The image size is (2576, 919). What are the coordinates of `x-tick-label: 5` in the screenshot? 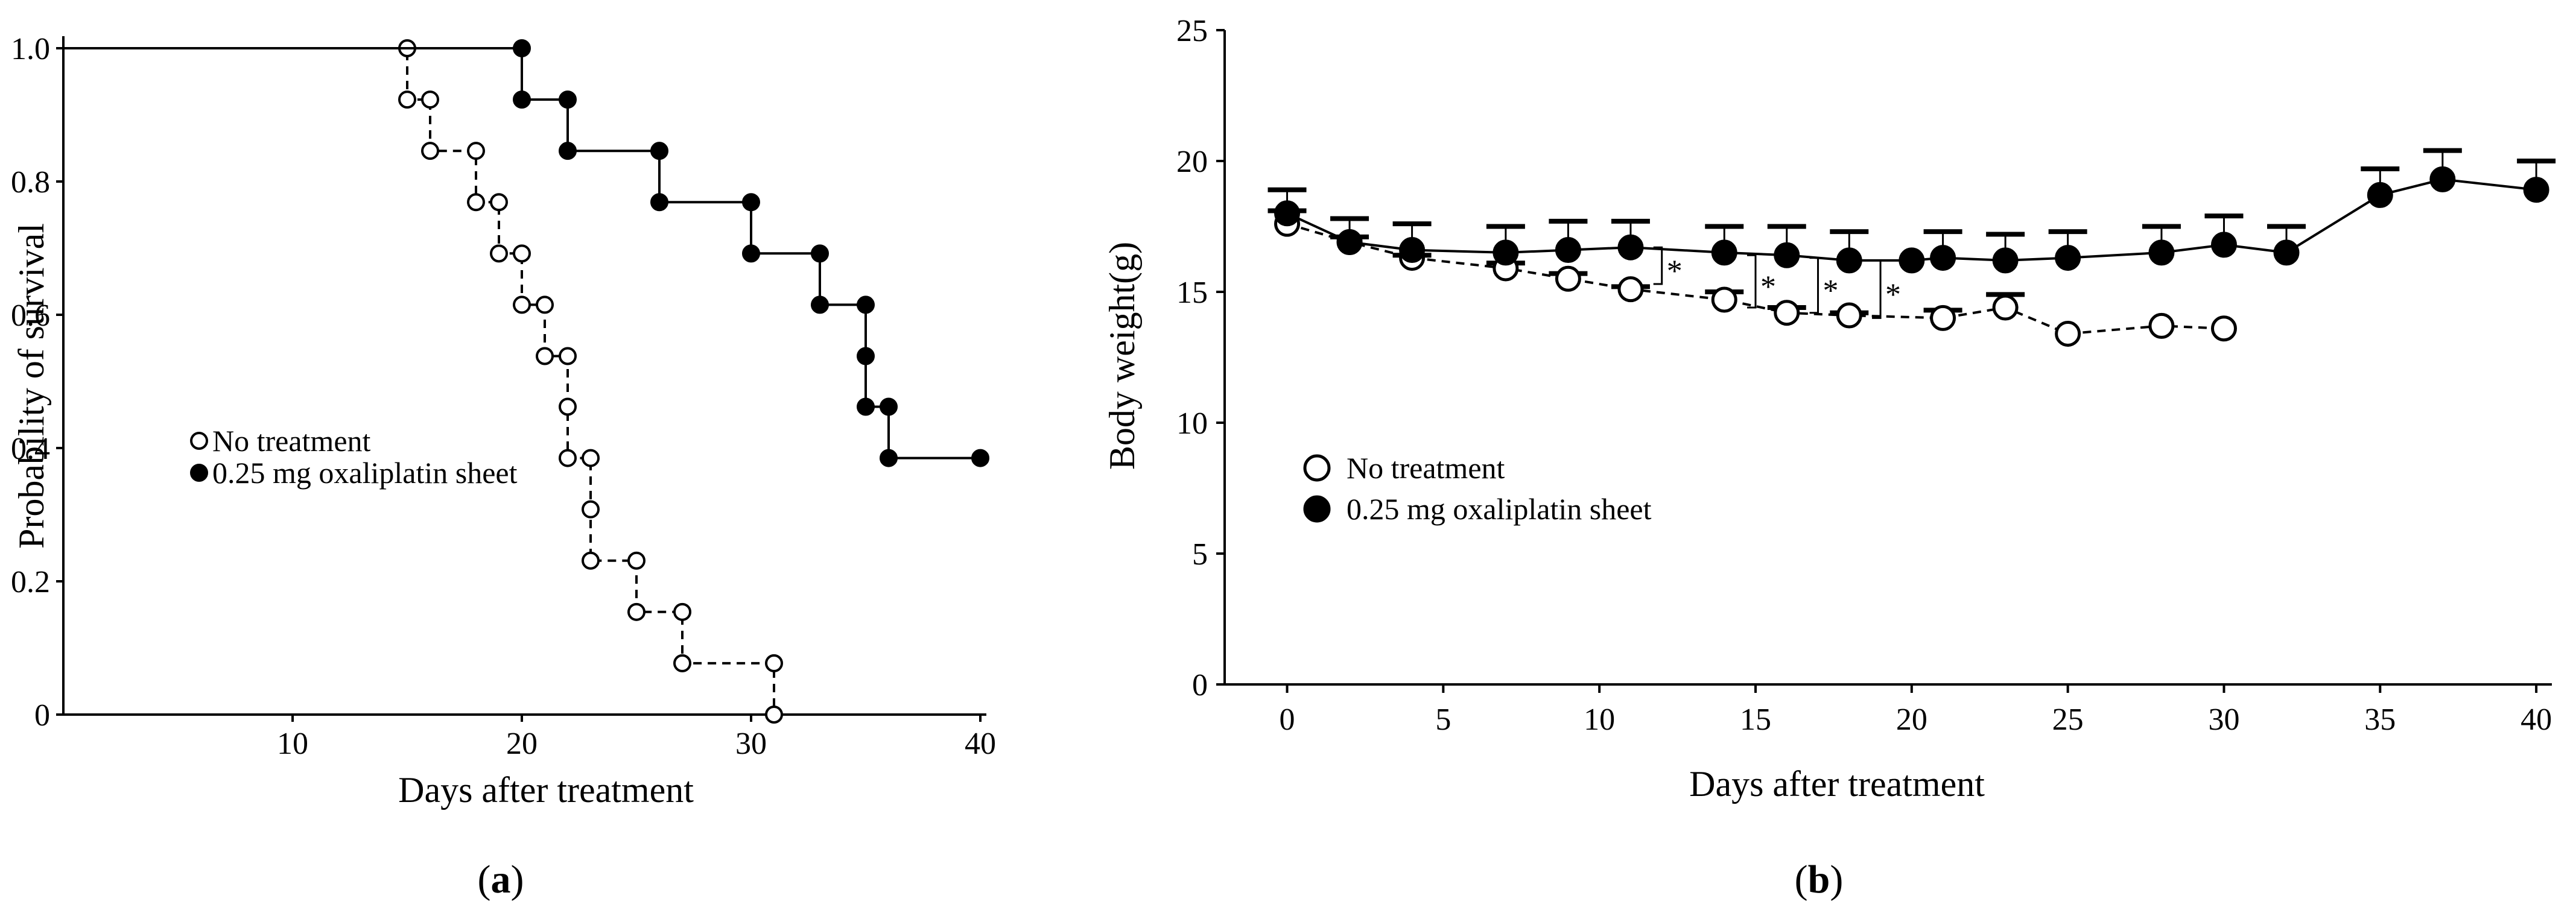 It's located at (1443, 720).